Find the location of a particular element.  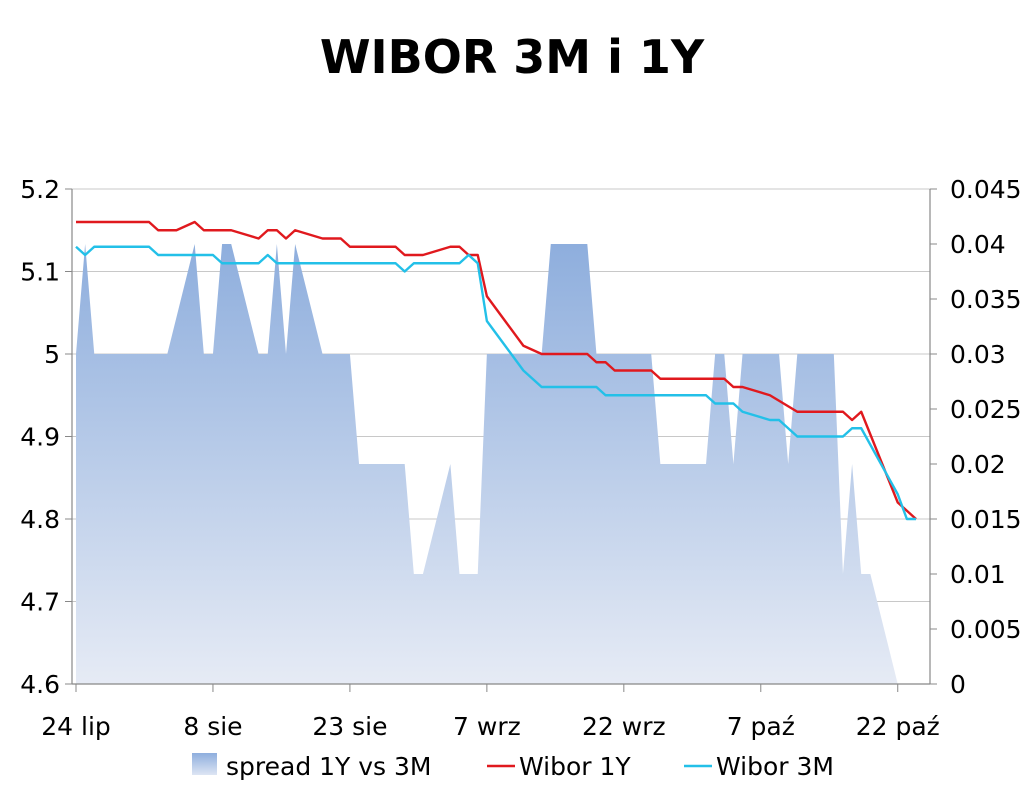

right-tick-label: 0 is located at coordinates (958, 684).